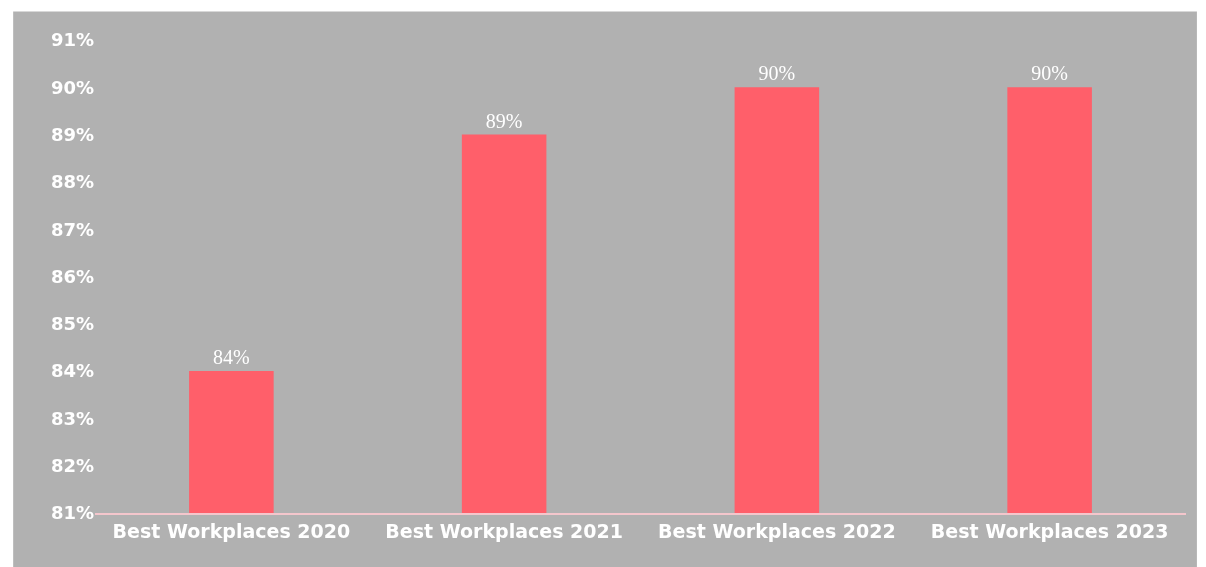 The width and height of the screenshot is (1206, 567). I want to click on y-tick-label: 82%, so click(72, 465).